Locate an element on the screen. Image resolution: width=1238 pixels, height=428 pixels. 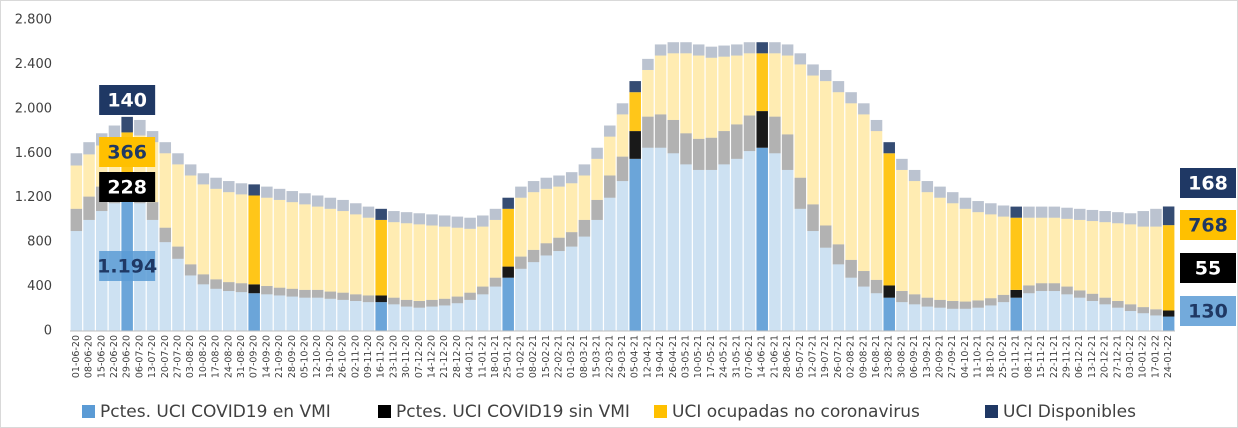
x-tick-label: 10-08-20 is located at coordinates (203, 356).